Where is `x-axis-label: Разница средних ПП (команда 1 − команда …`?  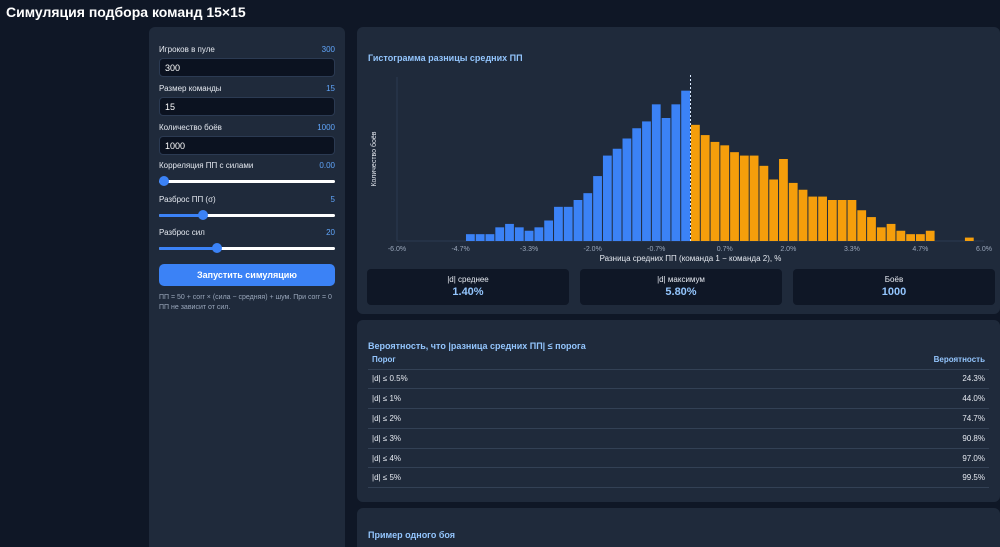 x-axis-label: Разница средних ПП (команда 1 − команда … is located at coordinates (691, 258).